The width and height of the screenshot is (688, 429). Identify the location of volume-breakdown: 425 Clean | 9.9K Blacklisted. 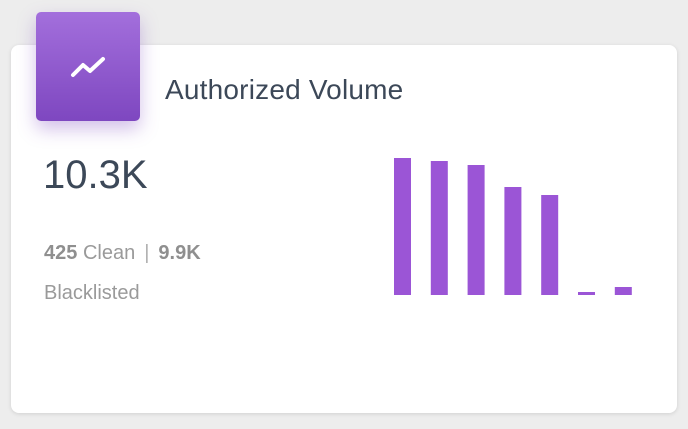
(149, 273).